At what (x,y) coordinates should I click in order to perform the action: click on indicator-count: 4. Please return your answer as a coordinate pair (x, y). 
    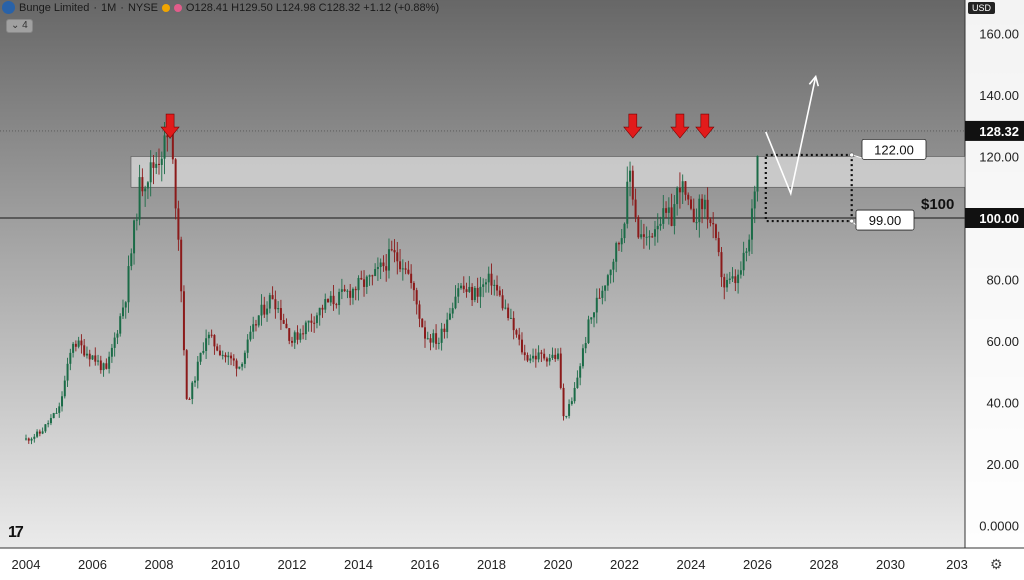
    Looking at the image, I should click on (25, 25).